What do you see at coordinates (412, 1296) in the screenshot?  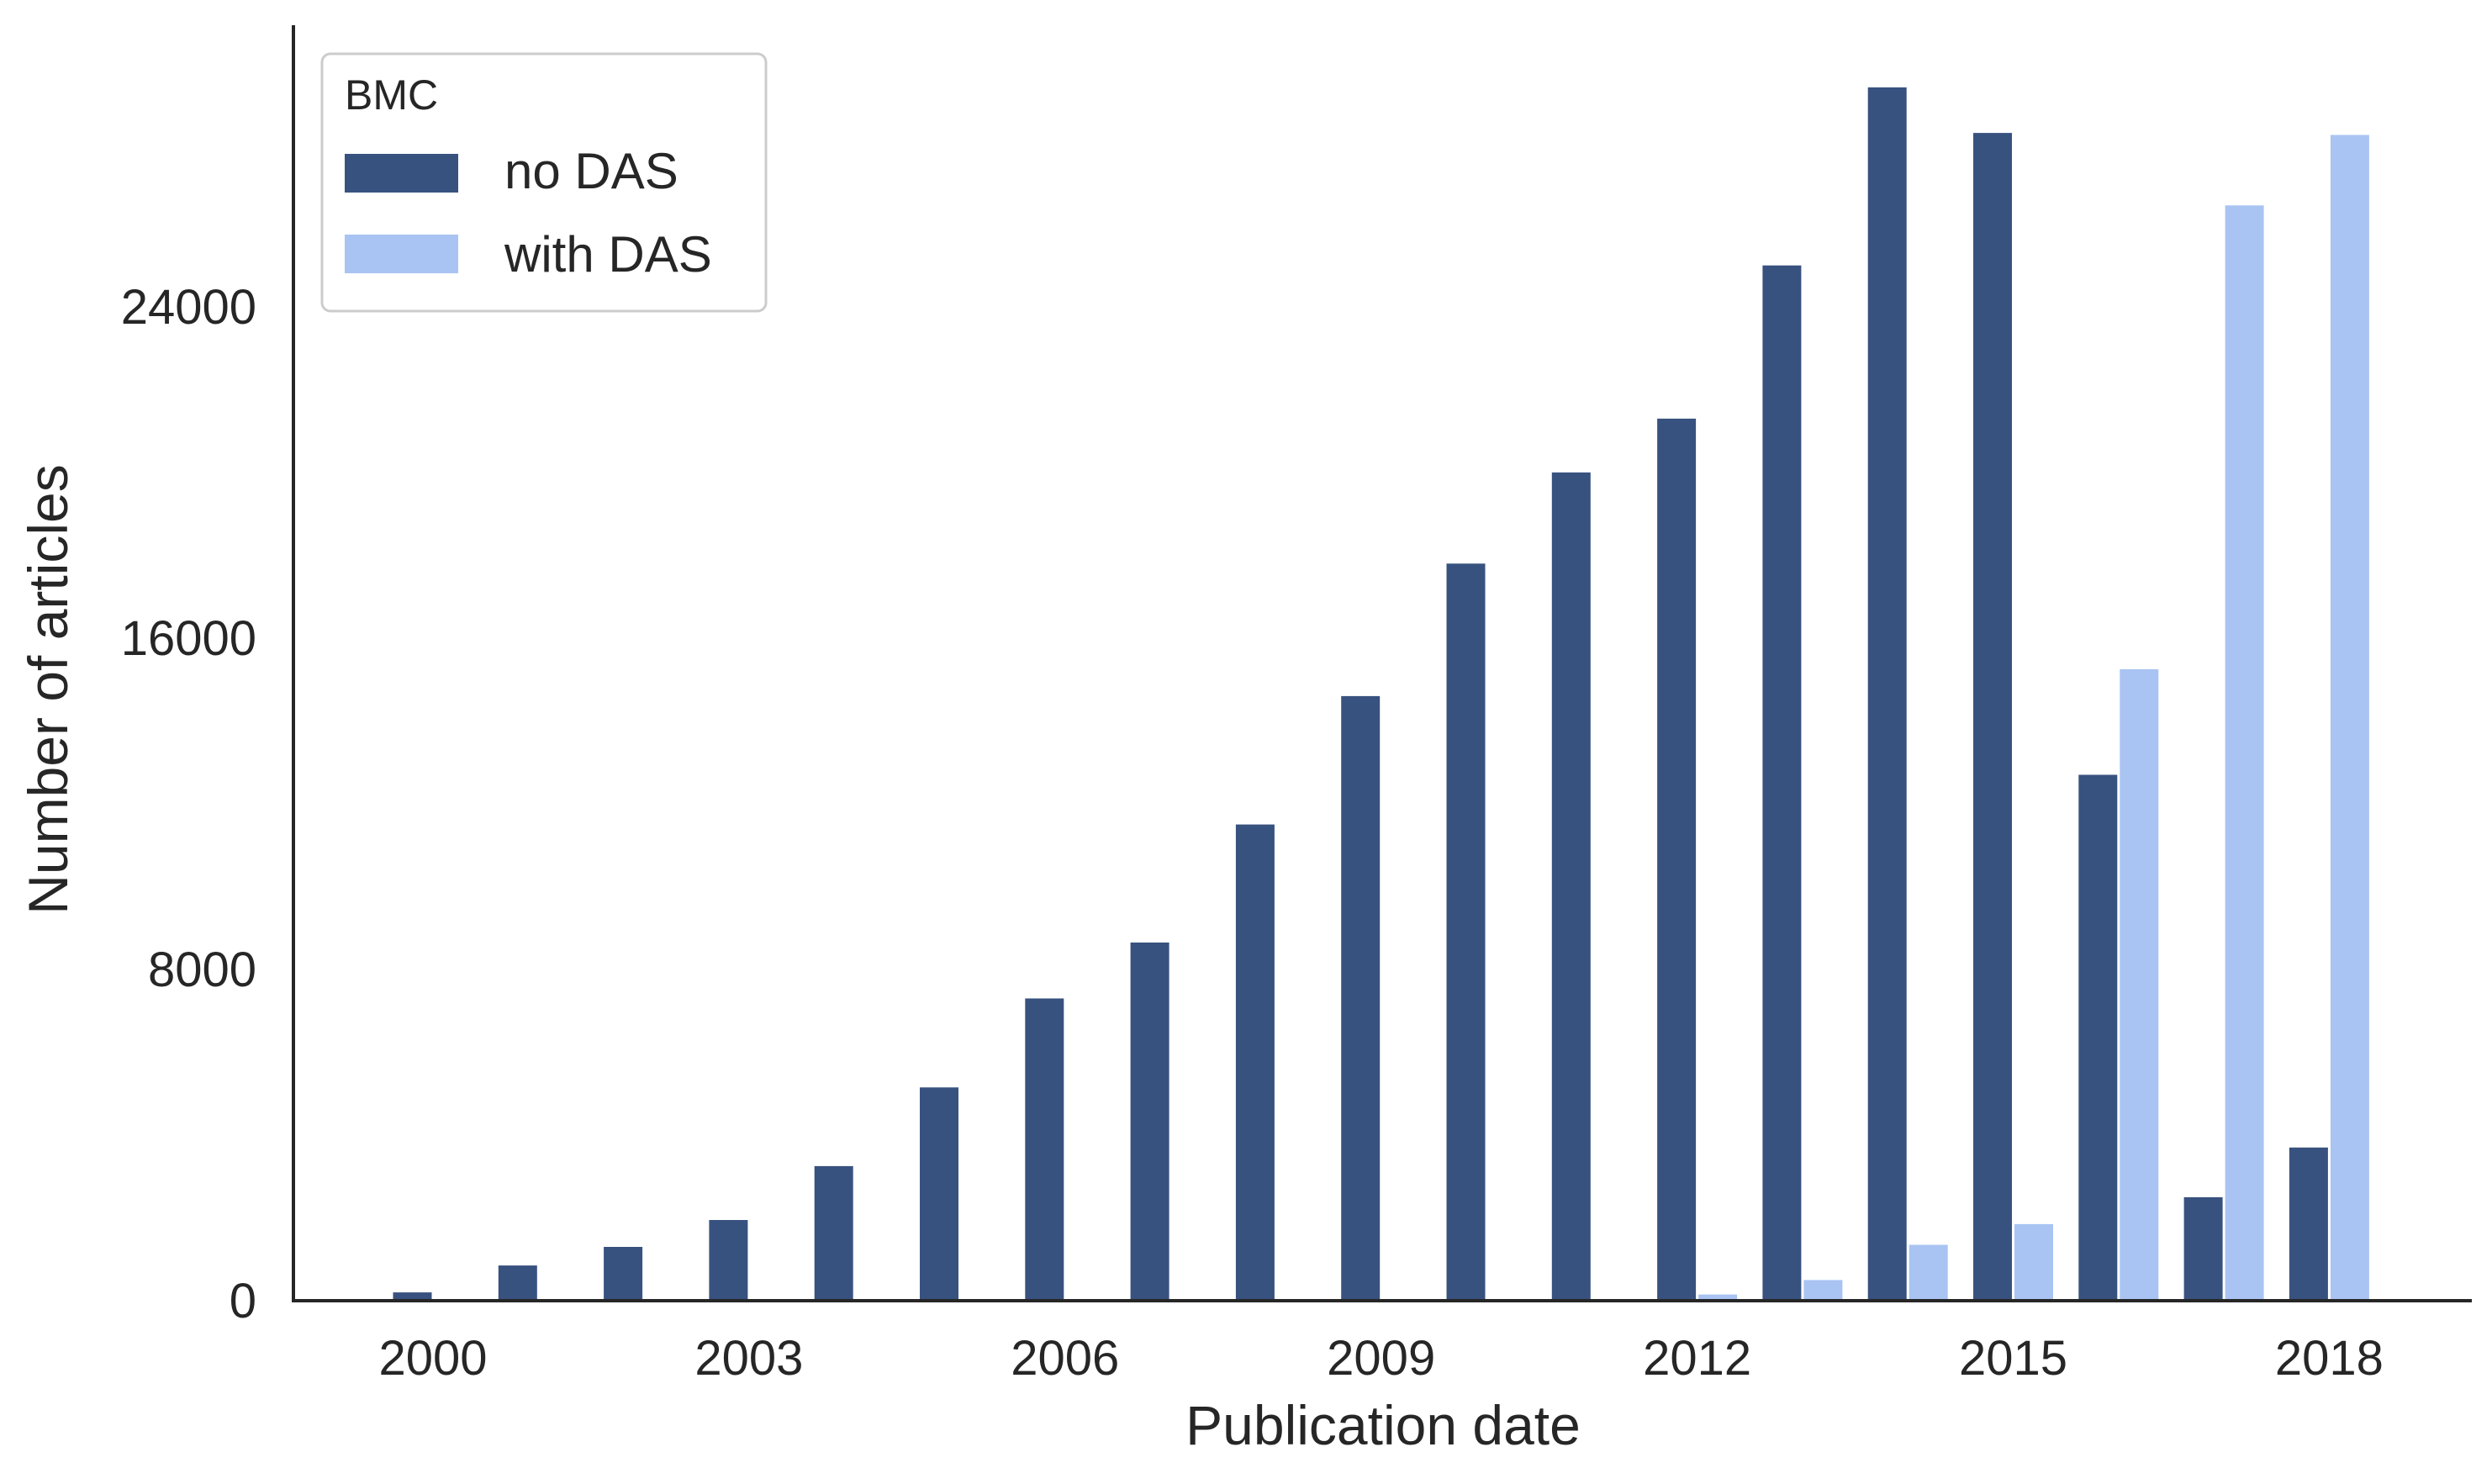 I see `bar-no-das-2000` at bounding box center [412, 1296].